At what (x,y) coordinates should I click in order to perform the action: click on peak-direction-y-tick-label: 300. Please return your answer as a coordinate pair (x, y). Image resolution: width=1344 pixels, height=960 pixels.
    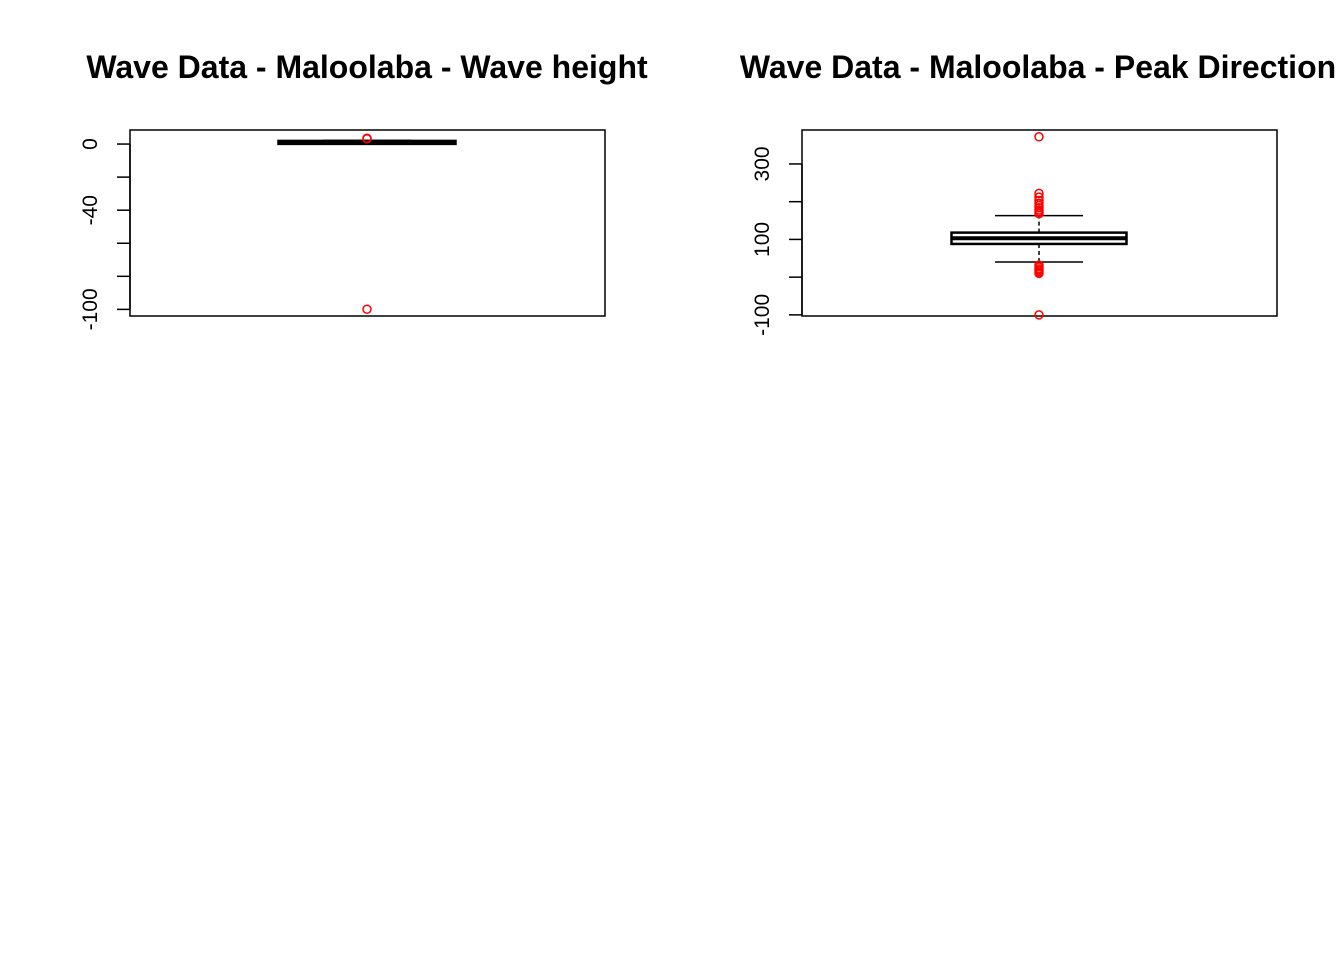
    Looking at the image, I should click on (762, 163).